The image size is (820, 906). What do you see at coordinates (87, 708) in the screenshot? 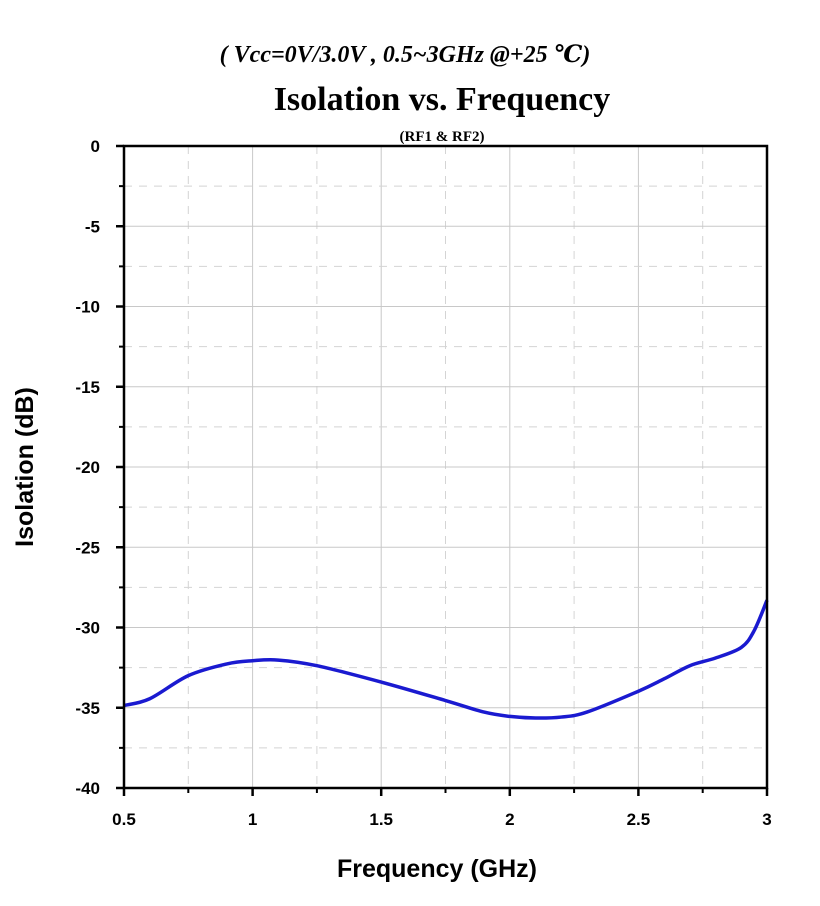
I see `y-tick-label: -35` at bounding box center [87, 708].